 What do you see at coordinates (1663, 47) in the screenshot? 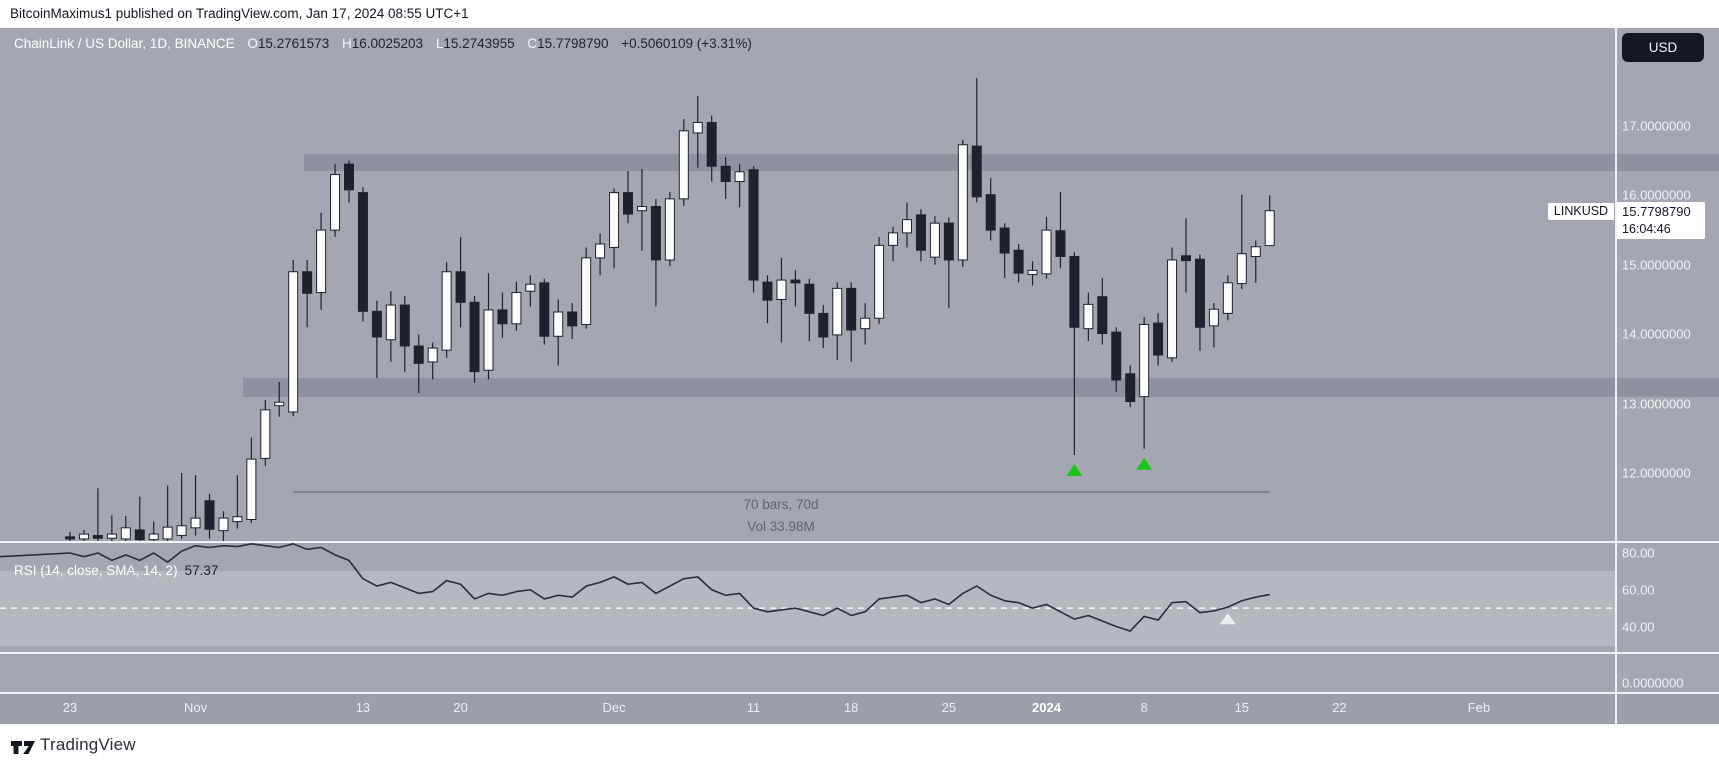
I see `currency-usd-button: USD` at bounding box center [1663, 47].